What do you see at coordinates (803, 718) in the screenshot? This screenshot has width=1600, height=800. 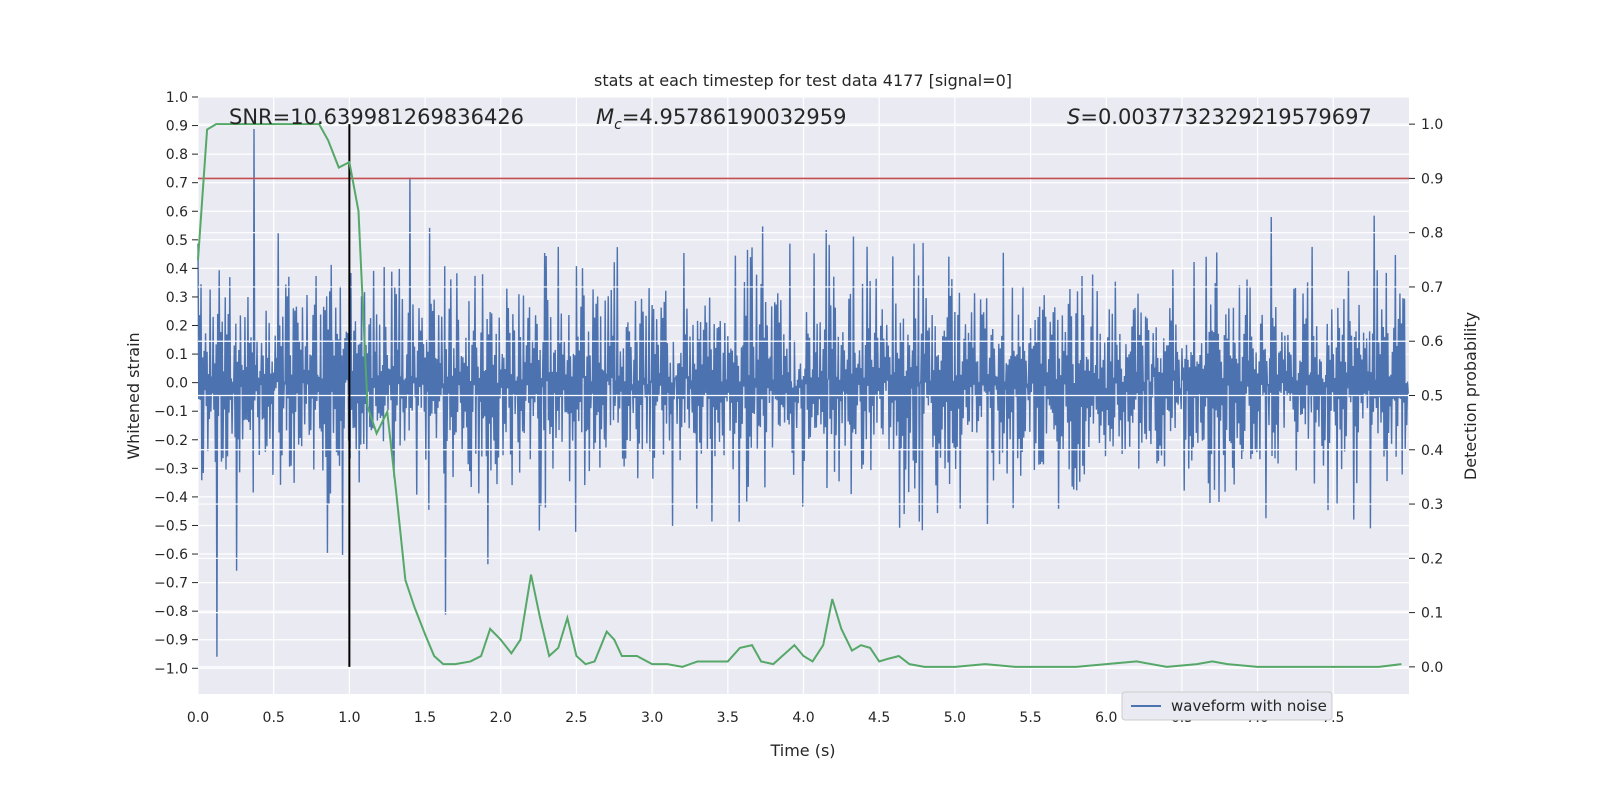 I see `x-tick-label: 4.0` at bounding box center [803, 718].